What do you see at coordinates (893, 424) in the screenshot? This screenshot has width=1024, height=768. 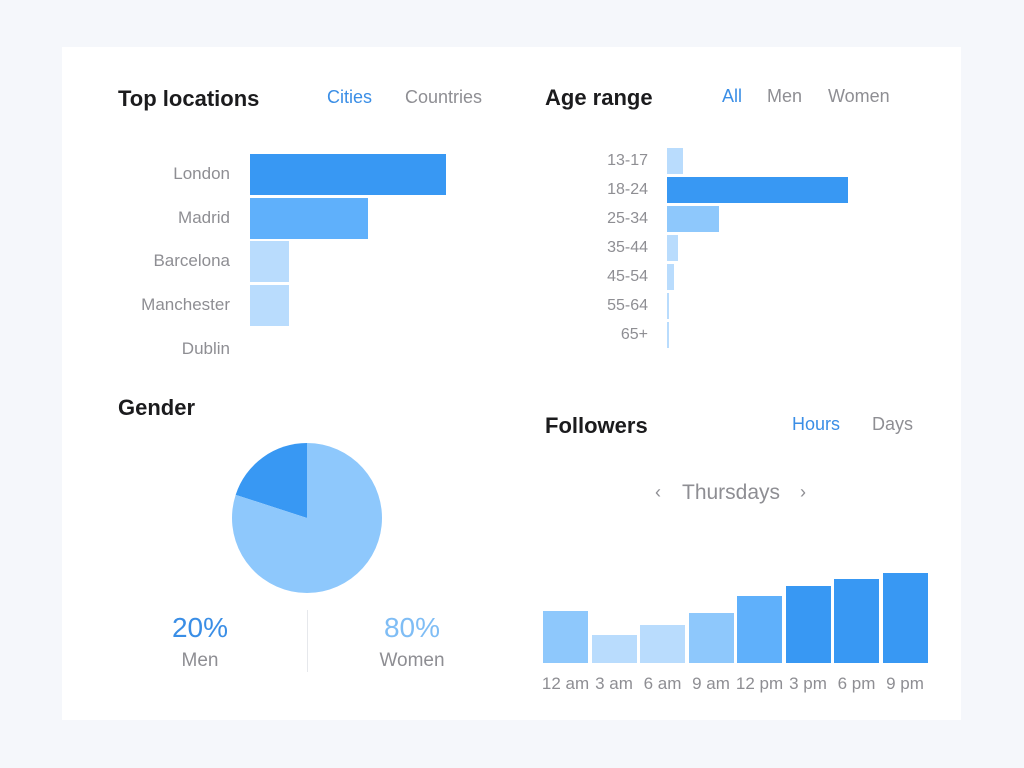 I see `tab-days: Days` at bounding box center [893, 424].